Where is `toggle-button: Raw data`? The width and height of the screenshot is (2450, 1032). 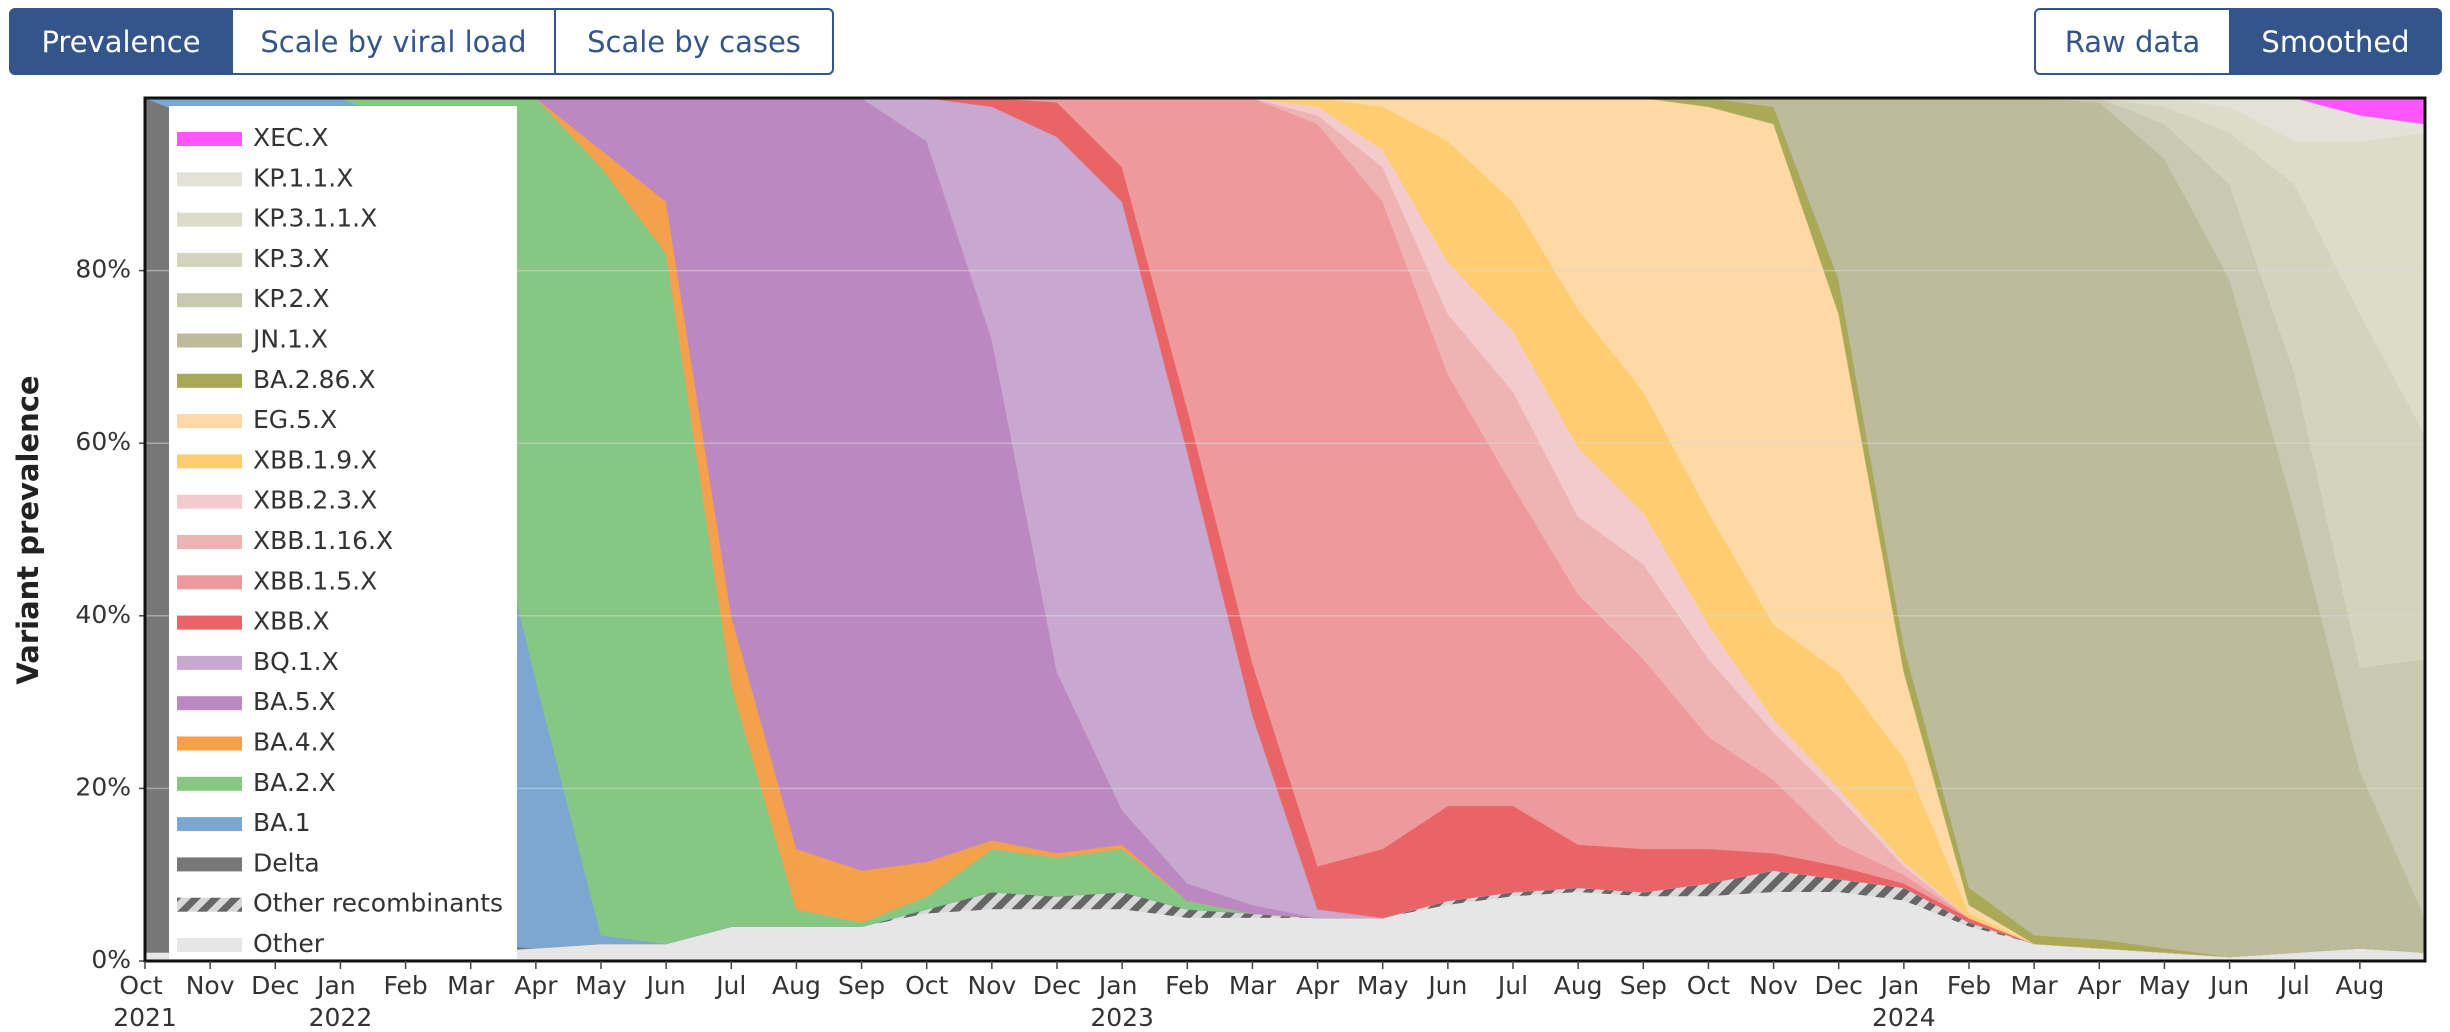
toggle-button: Raw data is located at coordinates (2132, 41).